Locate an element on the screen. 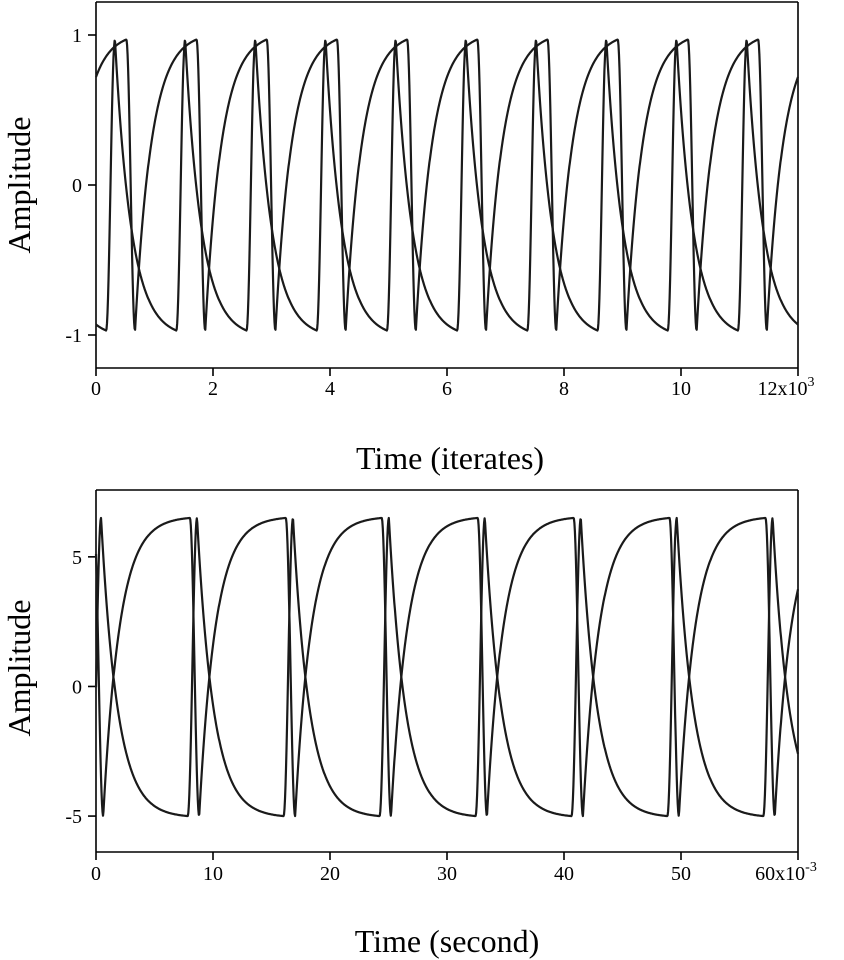 This screenshot has height=960, width=844. y-tick-label: 1 is located at coordinates (77, 36).